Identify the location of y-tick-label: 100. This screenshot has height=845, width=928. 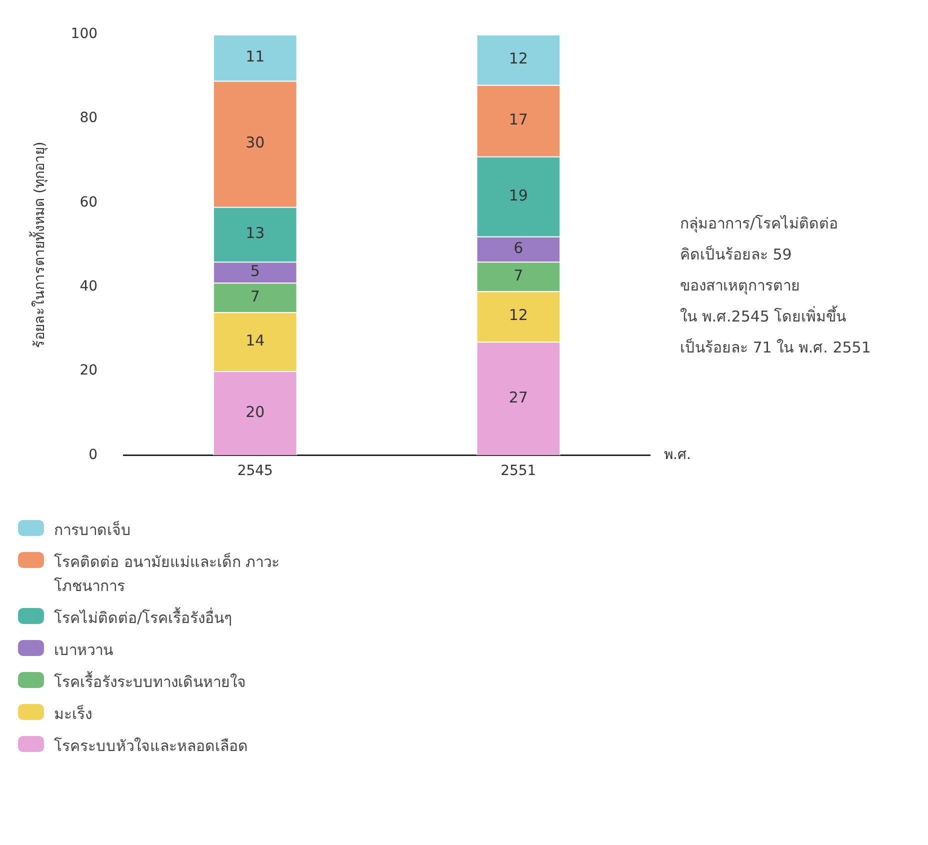
(84, 34).